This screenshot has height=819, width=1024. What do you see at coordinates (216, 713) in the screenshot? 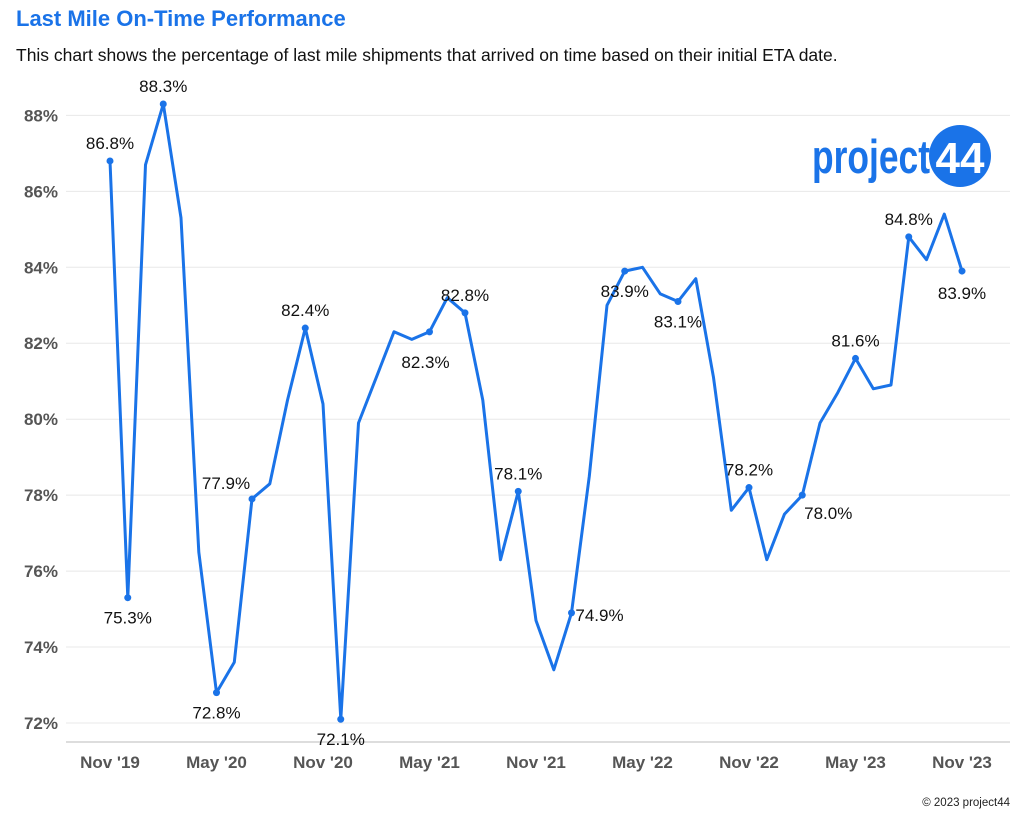
I see `data-label: 72.8%` at bounding box center [216, 713].